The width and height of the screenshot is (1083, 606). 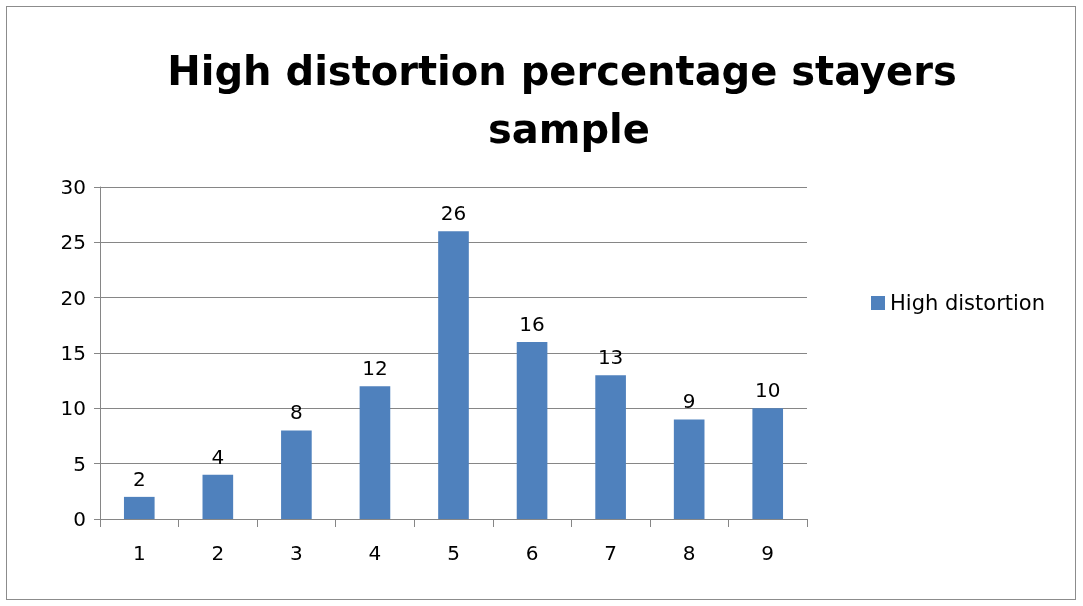 I want to click on data-label: 4, so click(x=218, y=456).